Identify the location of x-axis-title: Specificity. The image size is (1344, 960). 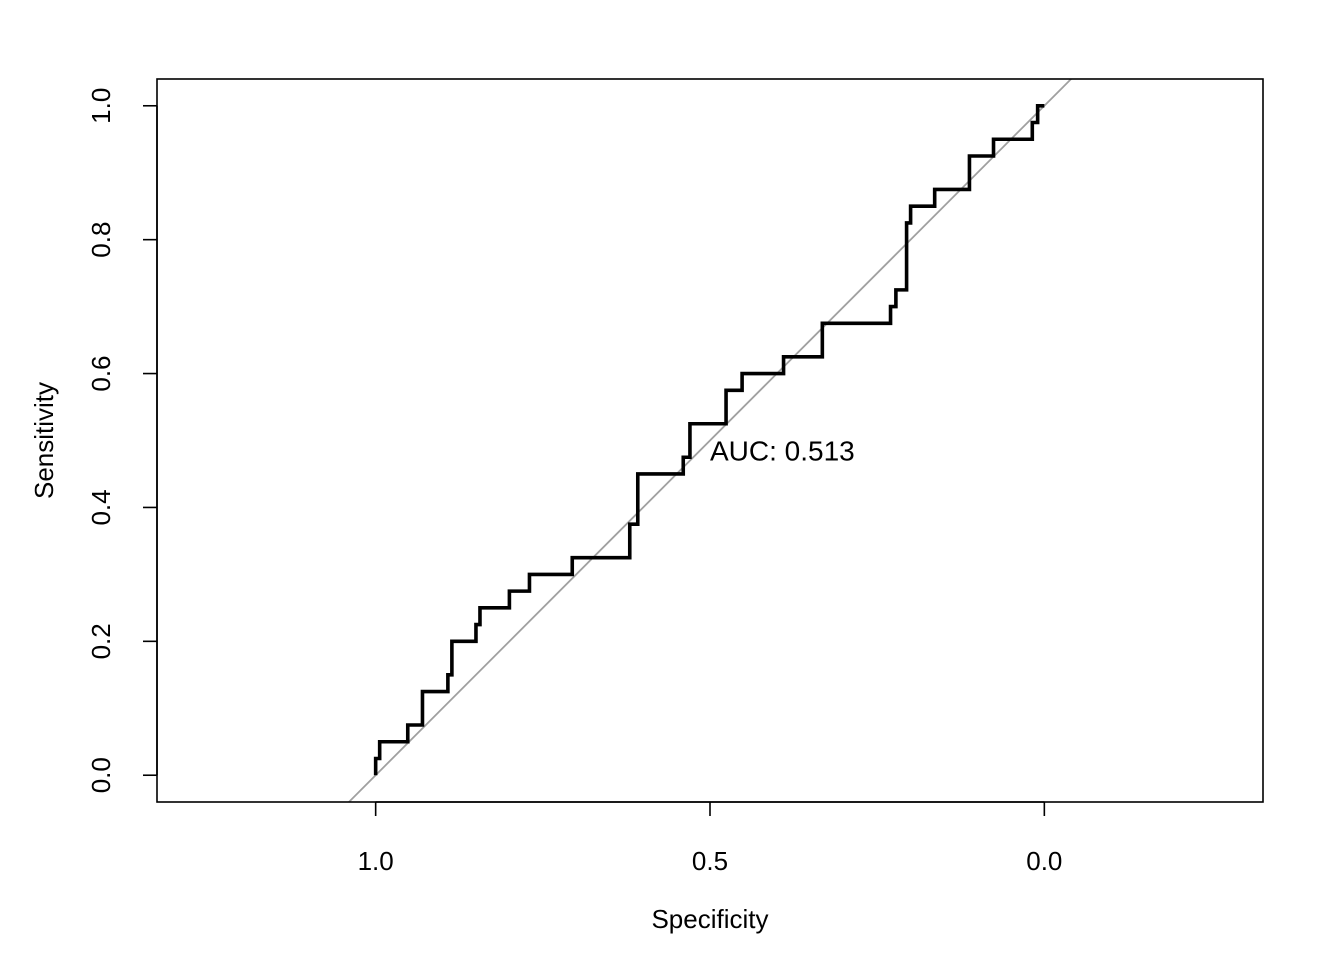
(709, 919).